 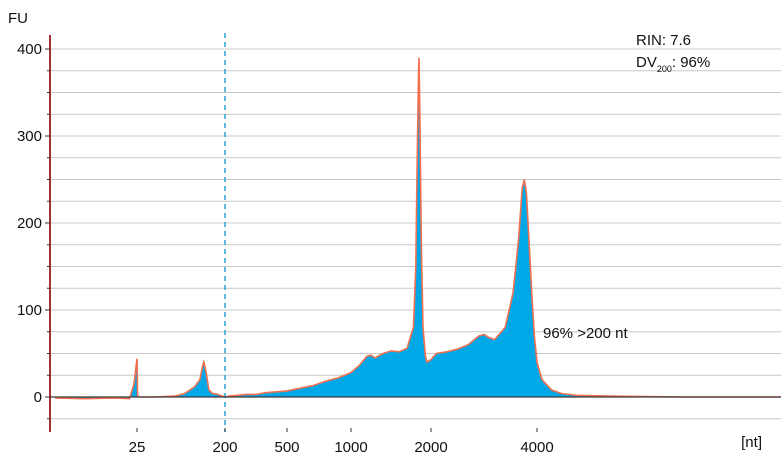 What do you see at coordinates (286, 447) in the screenshot?
I see `x-tick-label: 500` at bounding box center [286, 447].